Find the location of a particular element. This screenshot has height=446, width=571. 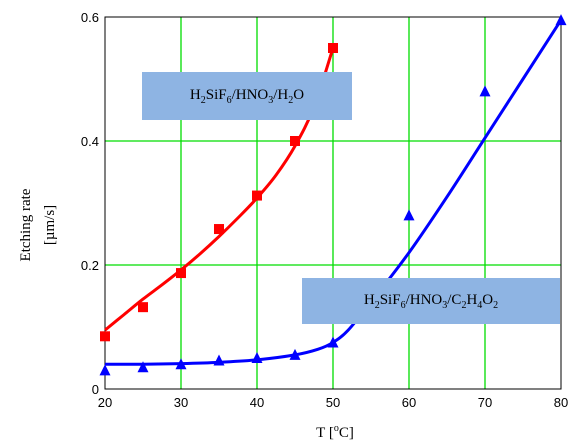

x-tick-label: 80 is located at coordinates (561, 402).